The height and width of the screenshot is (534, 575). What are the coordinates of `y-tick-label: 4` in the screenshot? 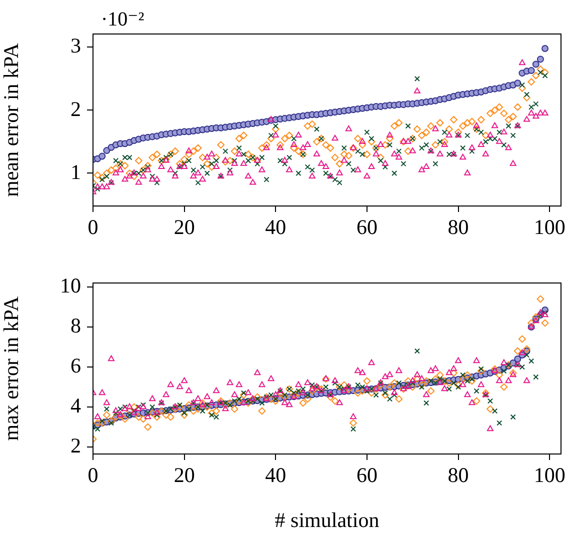 It's located at (76, 406).